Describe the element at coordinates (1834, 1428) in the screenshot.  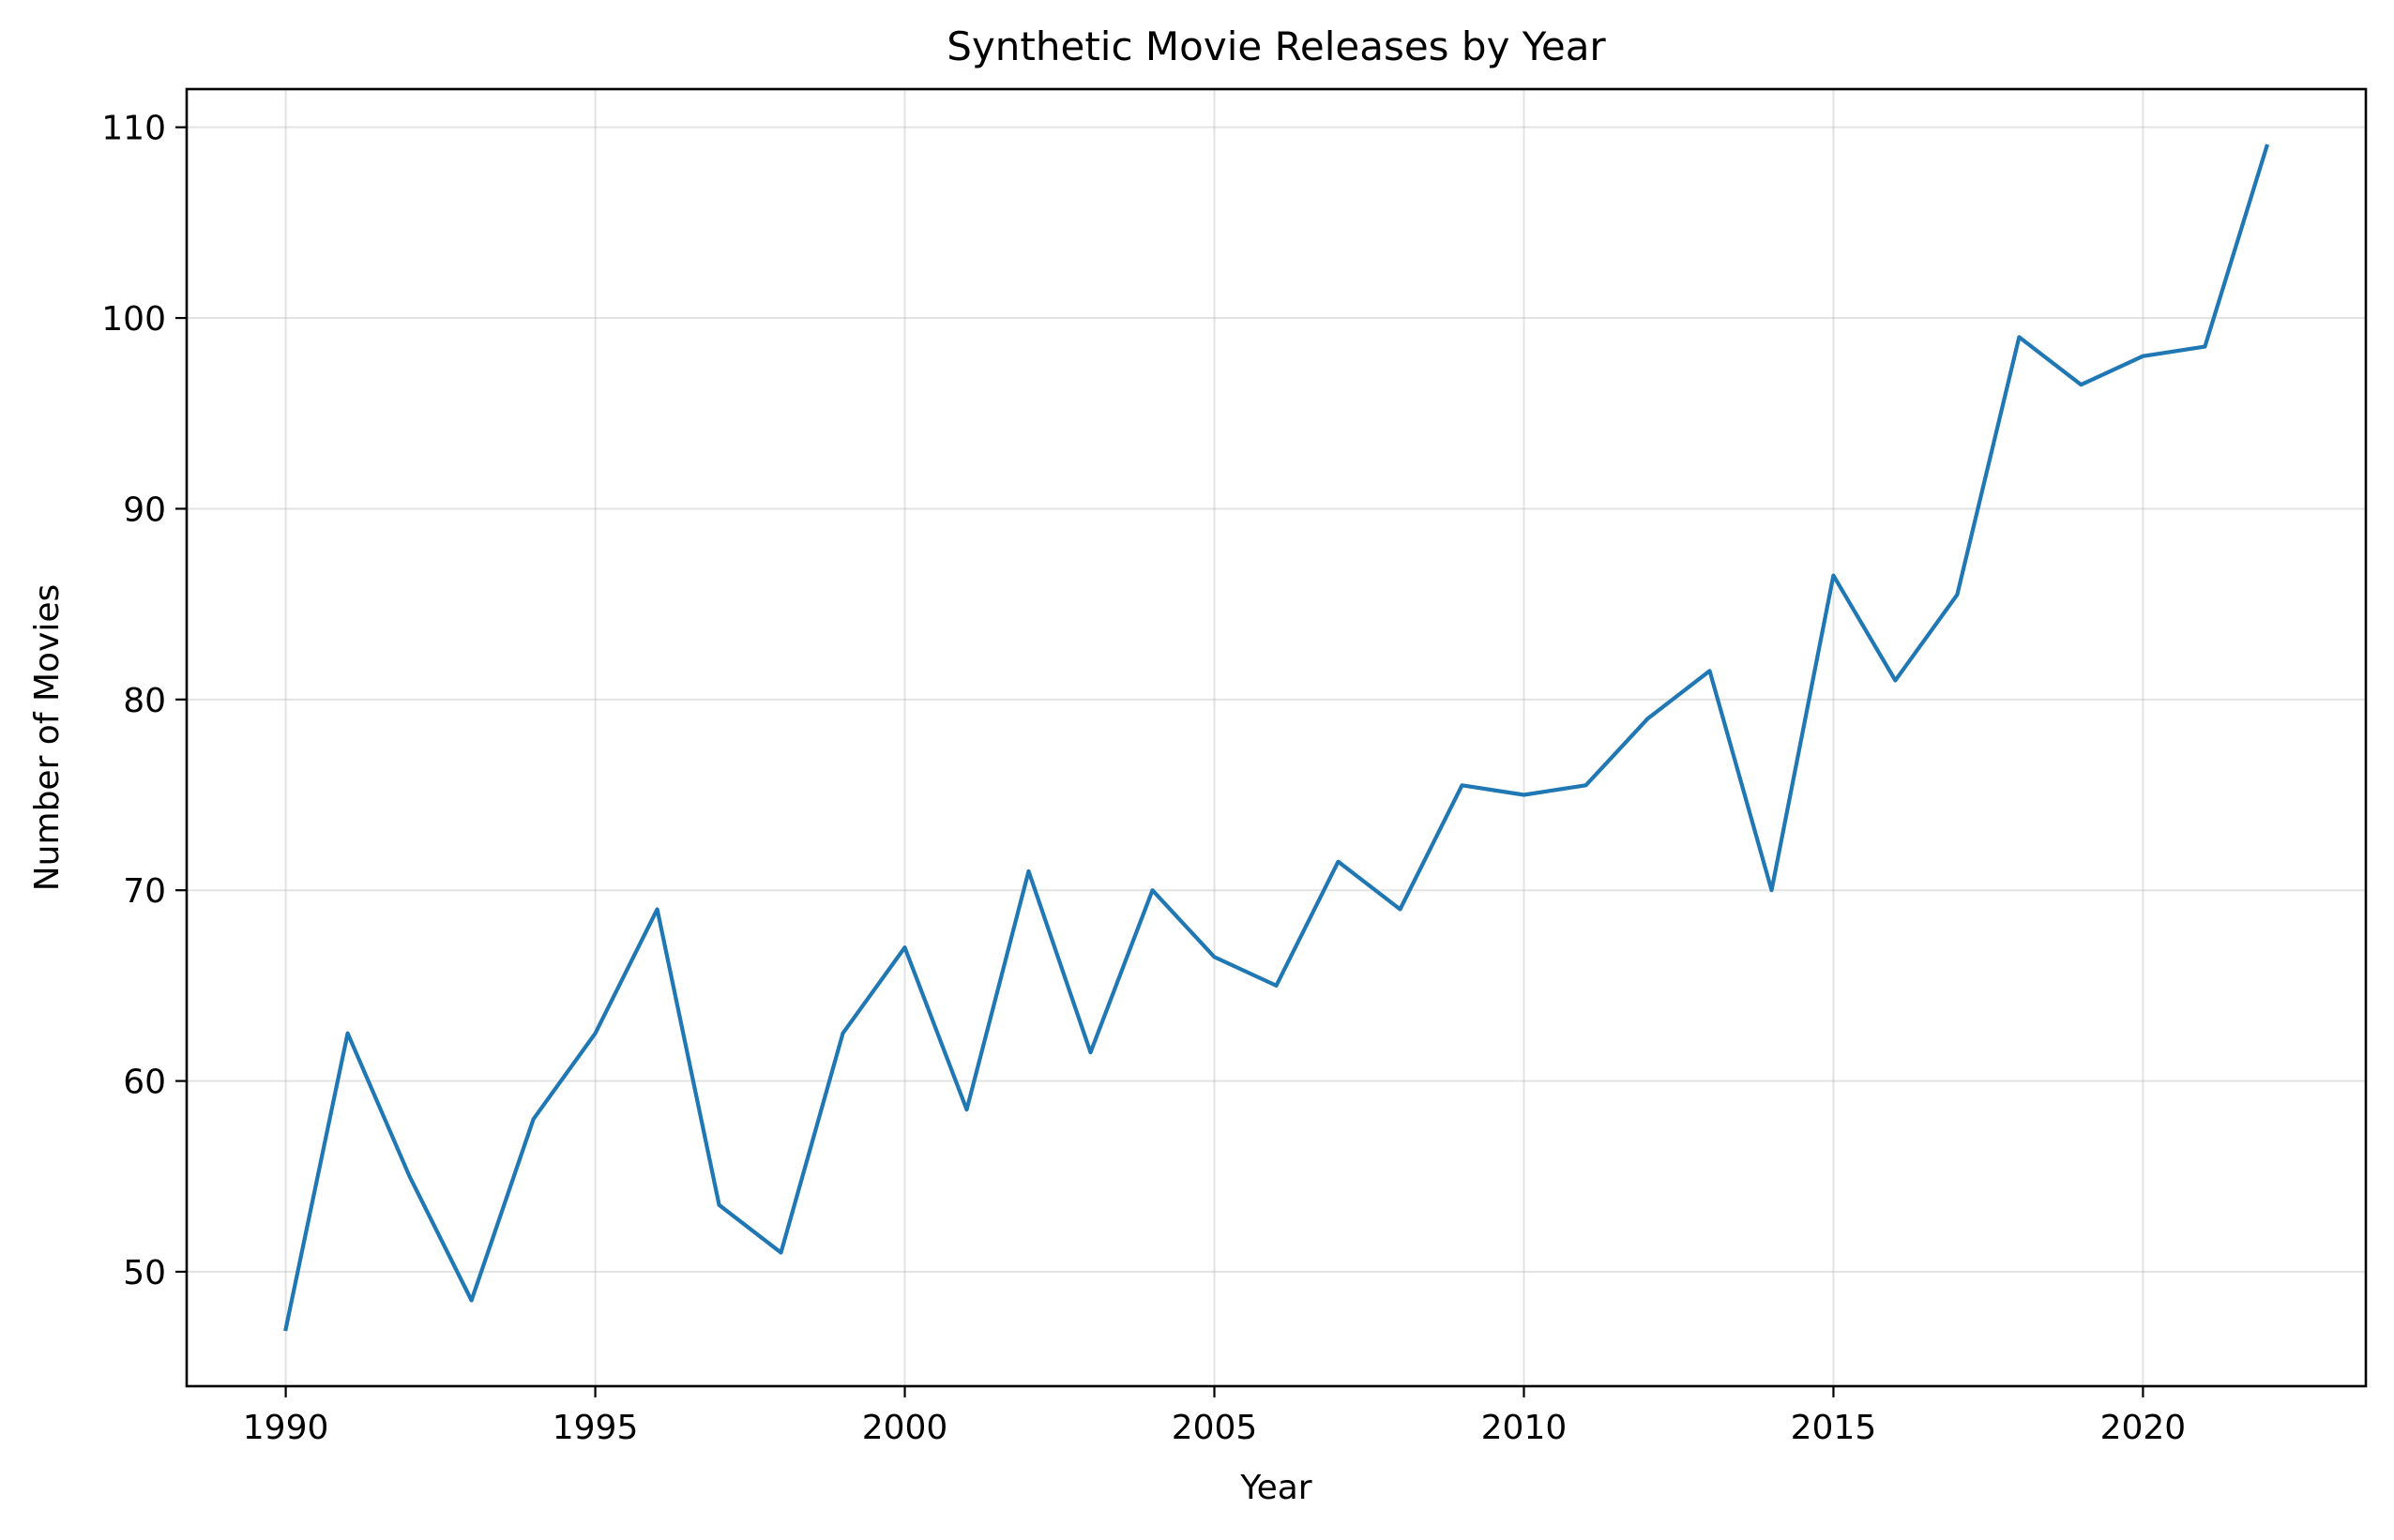
I see `x-tick-label: 2015` at that location.